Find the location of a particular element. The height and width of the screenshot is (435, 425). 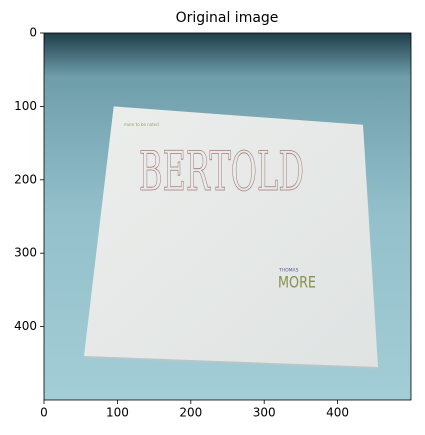

y-tick-label: 100 is located at coordinates (25, 106).